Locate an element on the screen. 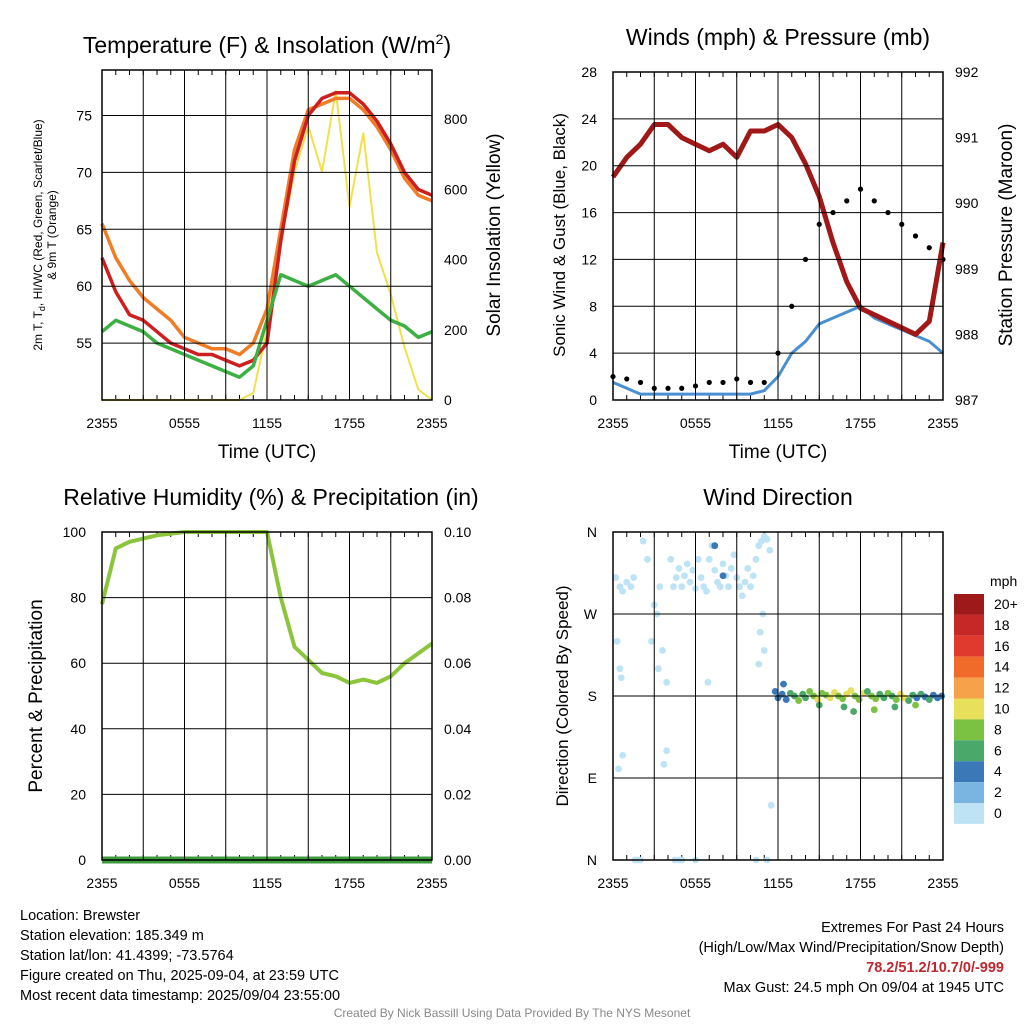  speed-legend: mph 20+ 18 16 14 12 10 8 6 4 2 0 is located at coordinates (986, 698).